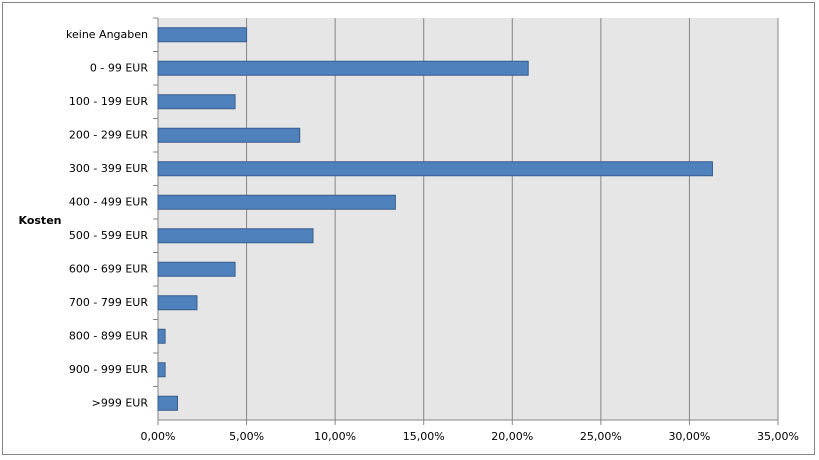 This screenshot has height=460, width=819. Describe the element at coordinates (246, 436) in the screenshot. I see `x-tick-label: 5,00%` at that location.